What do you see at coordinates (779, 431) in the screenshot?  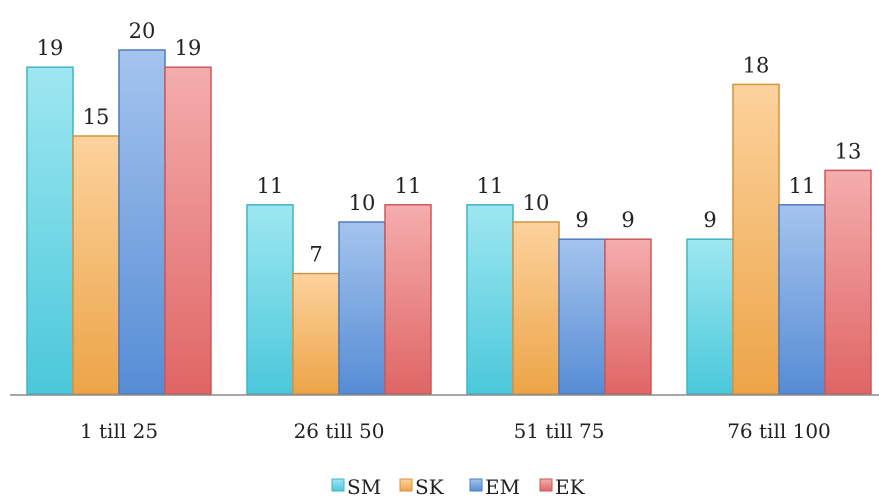 I see `category-label-4: 76 till 100` at bounding box center [779, 431].